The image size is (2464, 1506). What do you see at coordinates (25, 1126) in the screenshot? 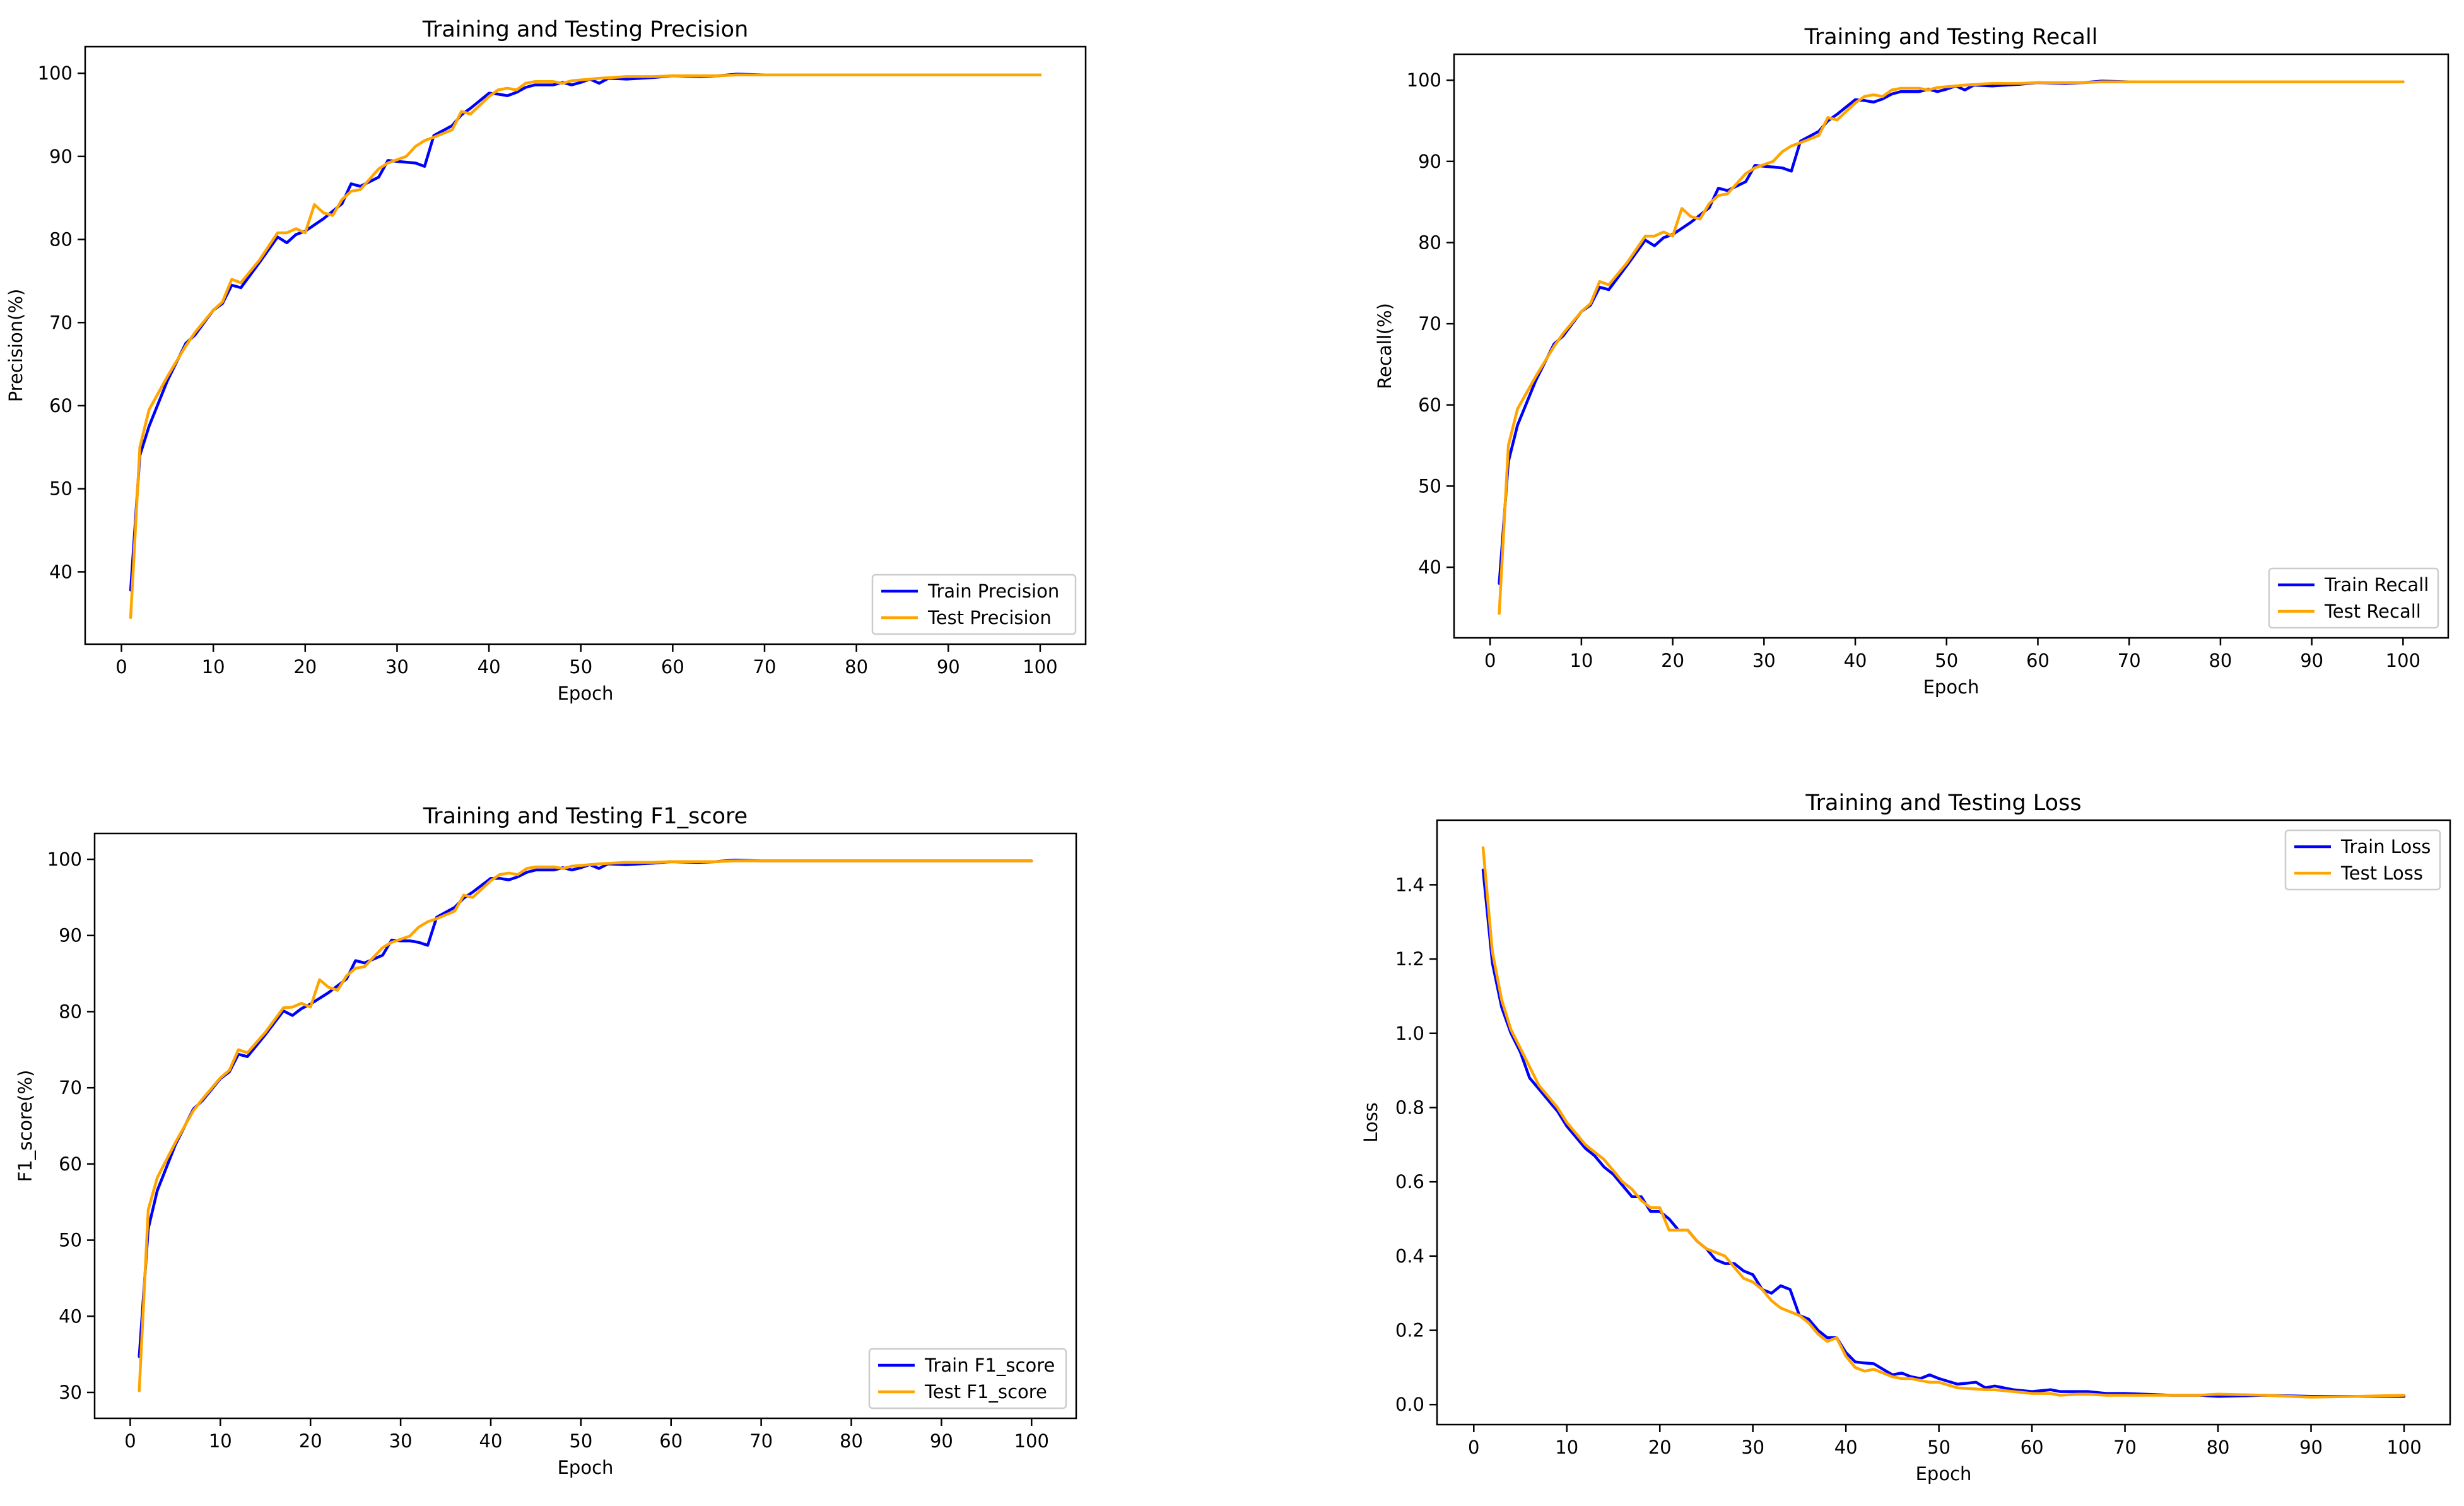
I see `y-axis-label: F1_score(%)` at bounding box center [25, 1126].